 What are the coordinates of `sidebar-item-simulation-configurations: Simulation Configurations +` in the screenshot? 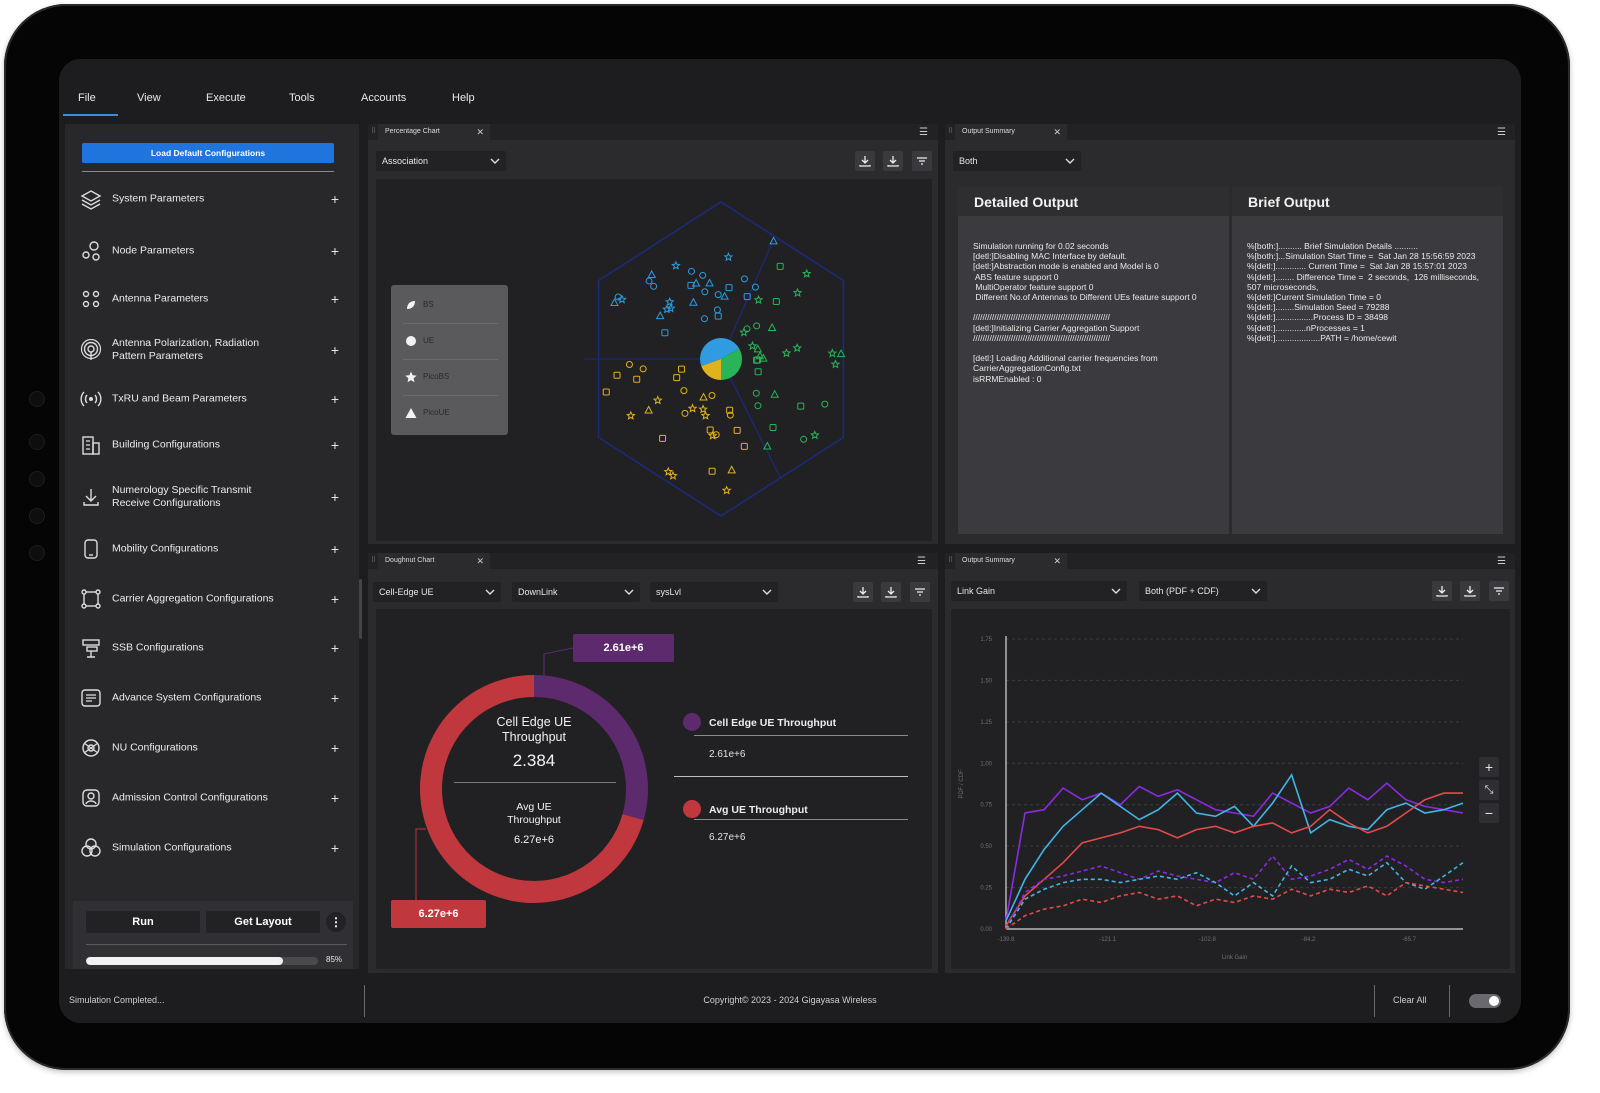 It's located at (210, 848).